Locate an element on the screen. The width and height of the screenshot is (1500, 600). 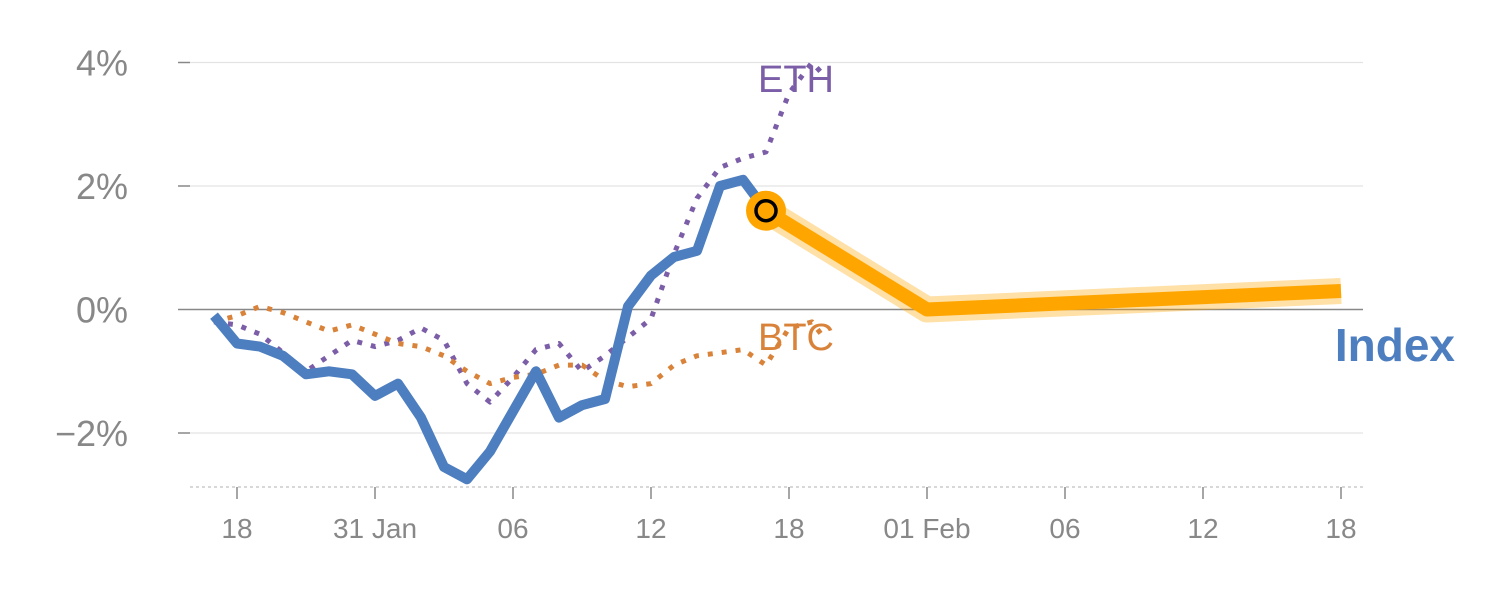
forecast-band-line is located at coordinates (1052, 260).